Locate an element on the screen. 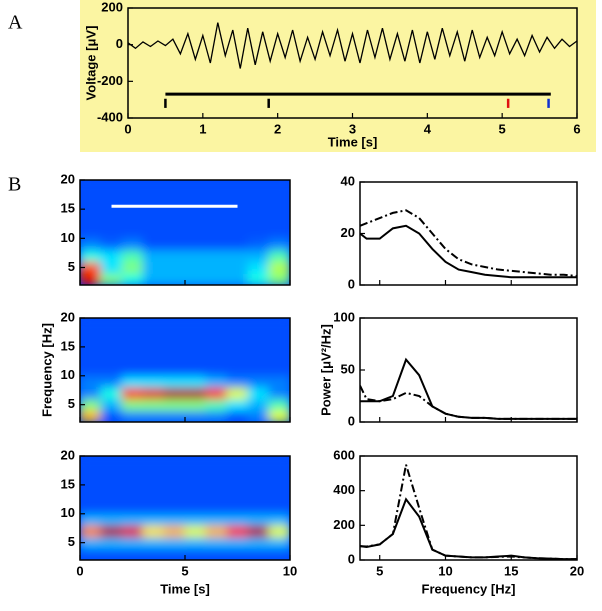 The height and width of the screenshot is (611, 602). y-tick-label: 20 is located at coordinates (348, 232).